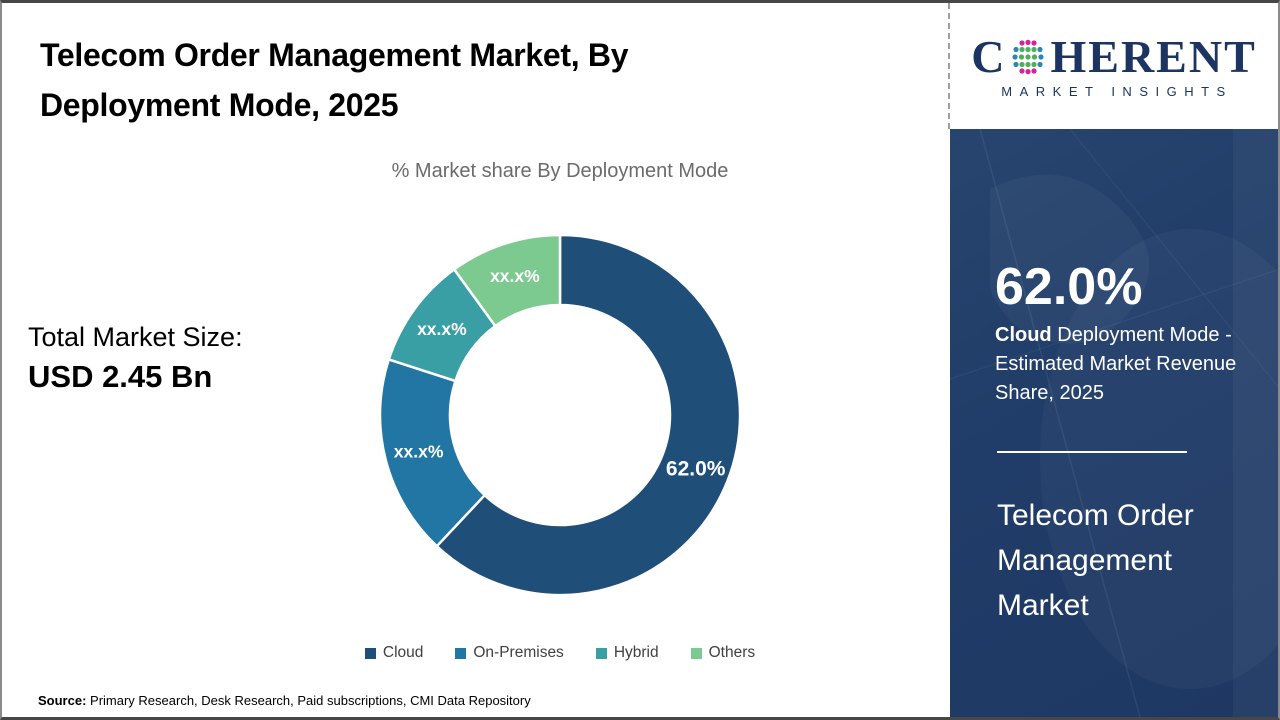 Image resolution: width=1280 pixels, height=720 pixels. What do you see at coordinates (62, 700) in the screenshot?
I see `source-label: Source:` at bounding box center [62, 700].